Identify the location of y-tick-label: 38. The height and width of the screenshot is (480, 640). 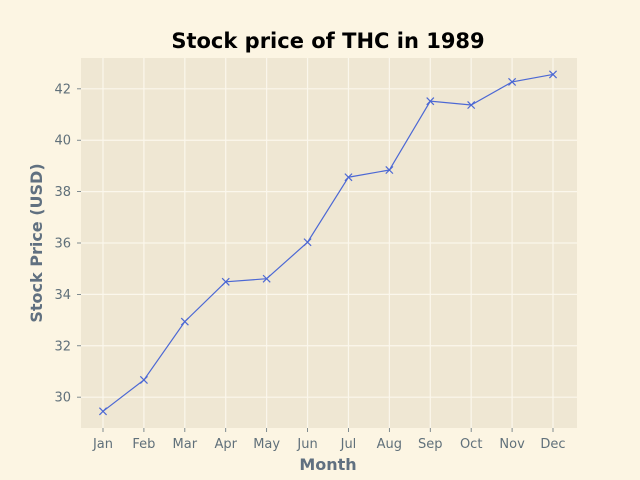
(62, 192).